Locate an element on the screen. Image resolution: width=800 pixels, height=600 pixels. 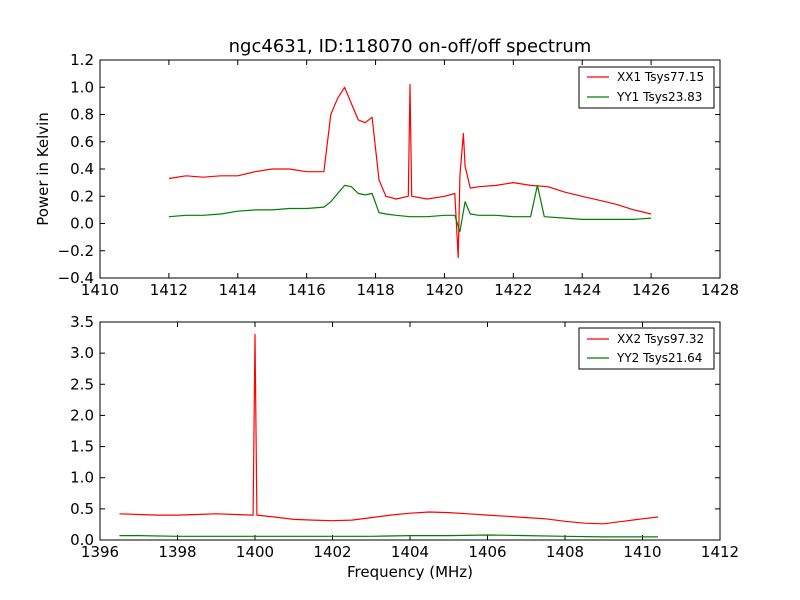
top-y-tick-label: 0.8 is located at coordinates (82, 115).